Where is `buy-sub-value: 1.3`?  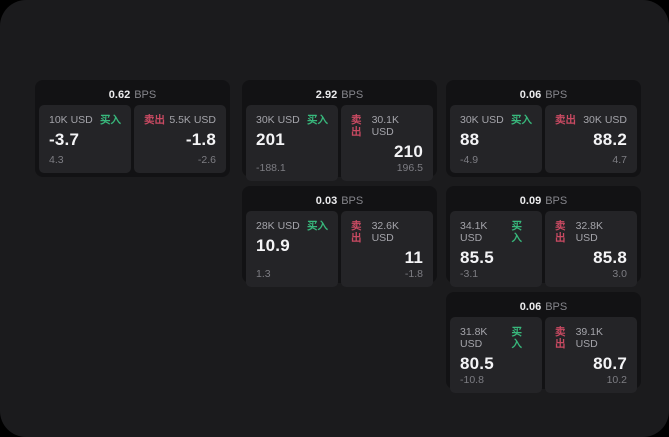
buy-sub-value: 1.3 is located at coordinates (263, 274).